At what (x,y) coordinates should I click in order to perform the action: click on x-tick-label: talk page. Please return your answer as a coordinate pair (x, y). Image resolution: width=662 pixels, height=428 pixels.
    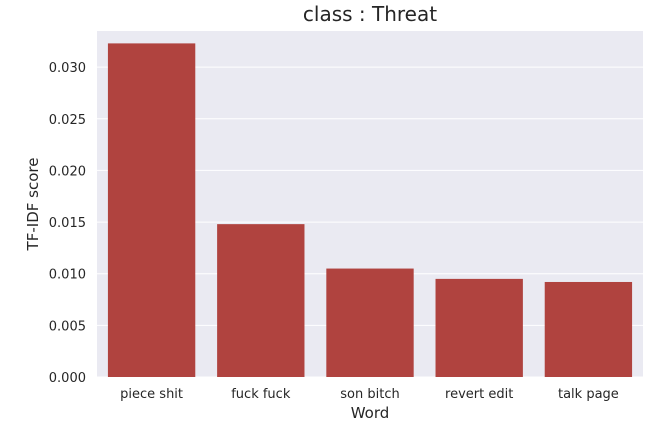
    Looking at the image, I should click on (588, 394).